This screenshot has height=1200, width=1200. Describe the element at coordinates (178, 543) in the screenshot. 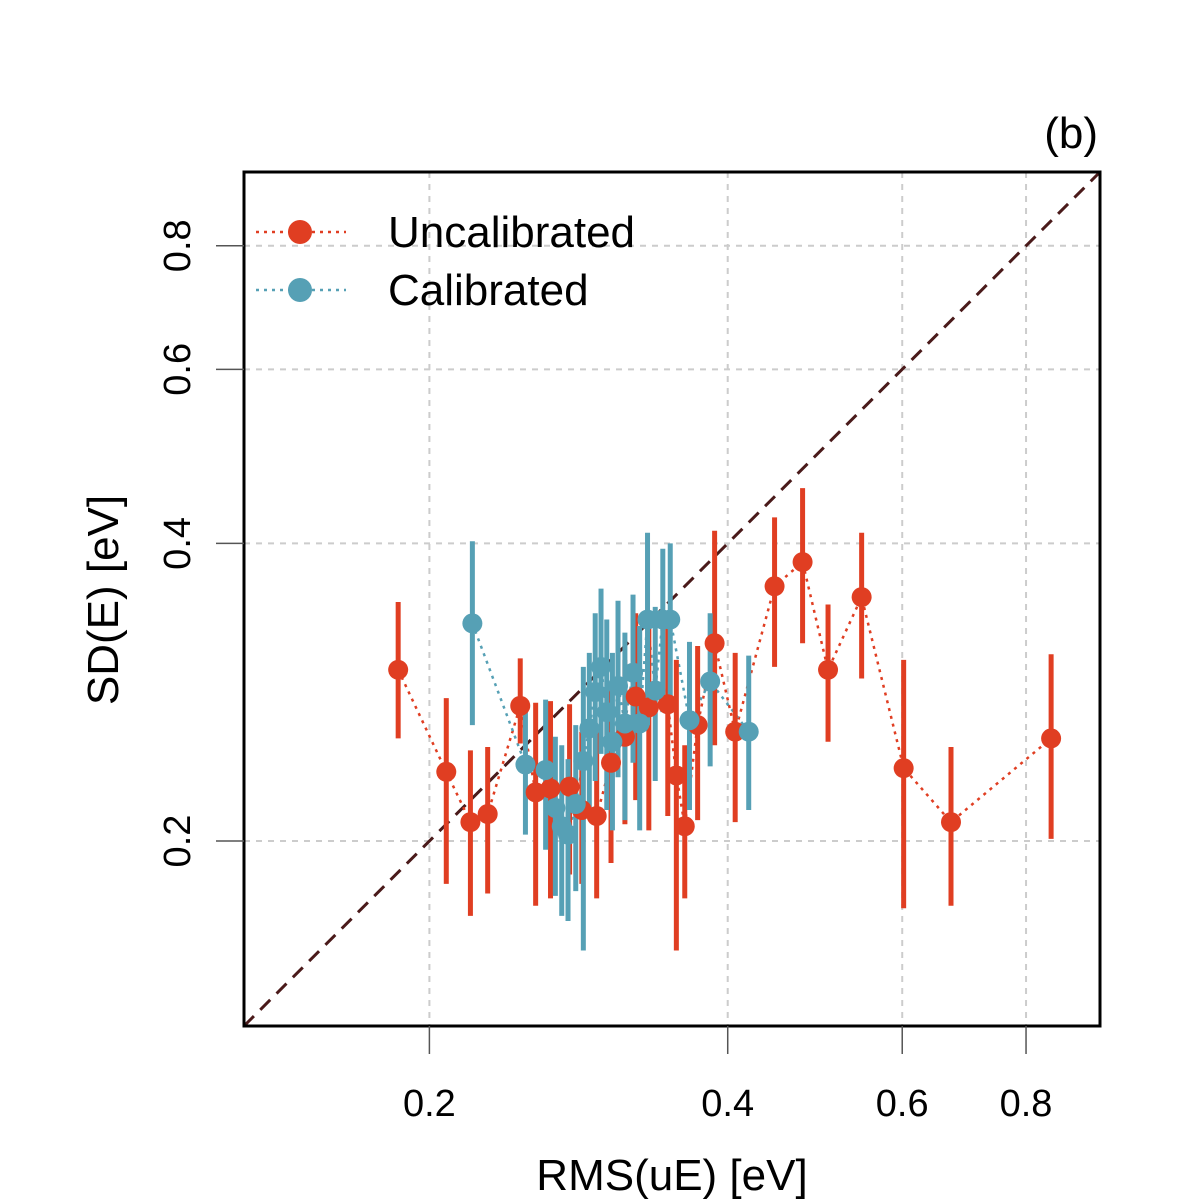

I see `y-tick-label: 0.4` at that location.